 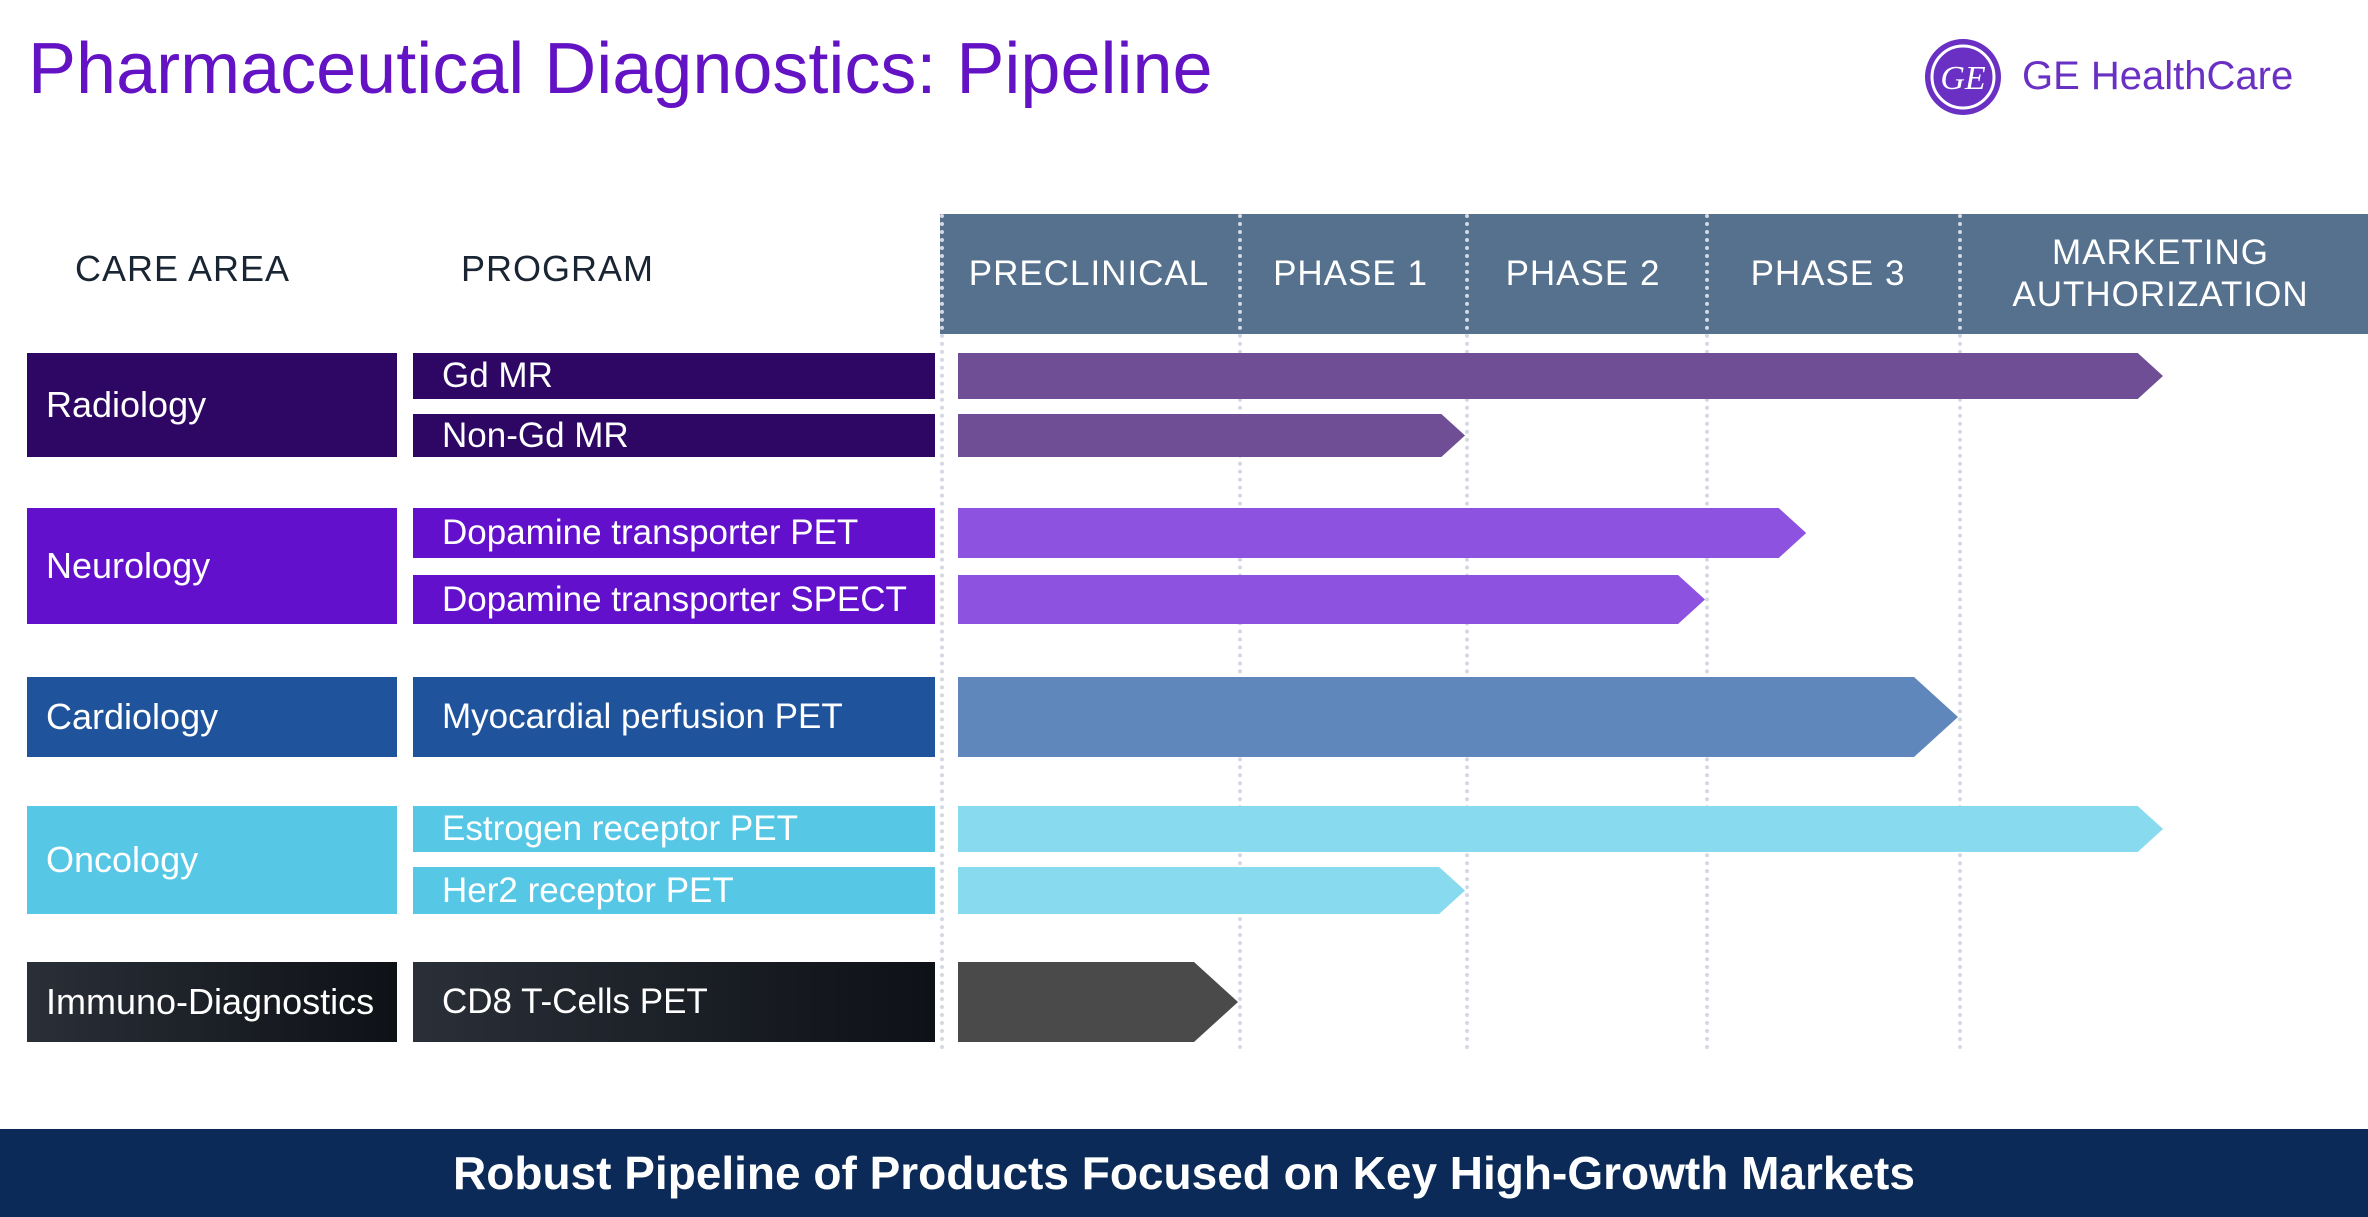 I want to click on care-area-oncology: Oncology, so click(x=212, y=860).